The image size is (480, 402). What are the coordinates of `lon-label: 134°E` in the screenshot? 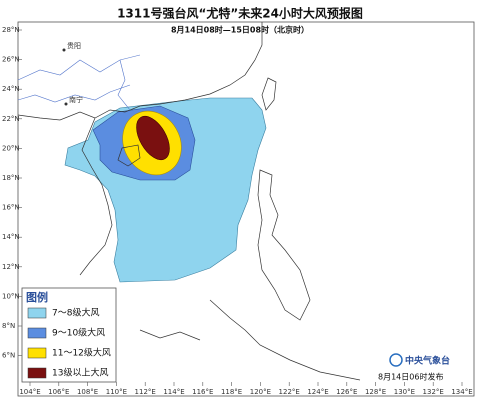 It's located at (461, 392).